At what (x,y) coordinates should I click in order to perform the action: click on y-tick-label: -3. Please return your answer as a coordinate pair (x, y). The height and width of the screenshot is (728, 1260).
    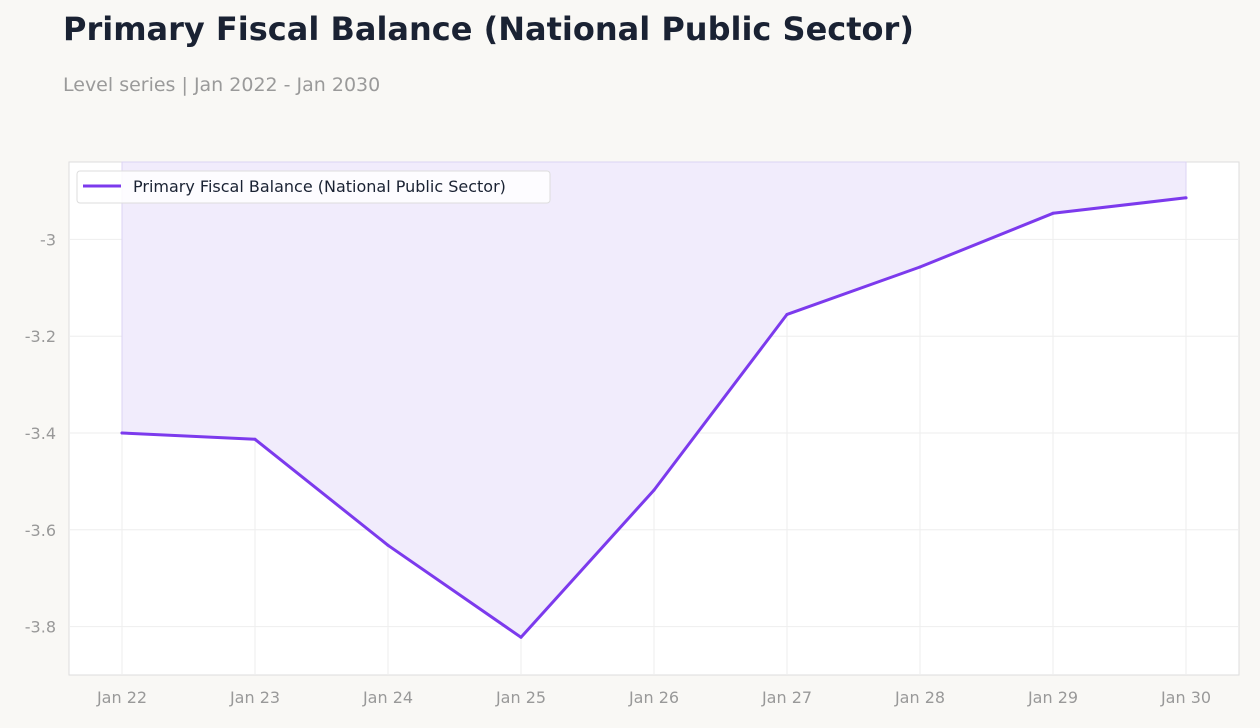
    Looking at the image, I should click on (48, 239).